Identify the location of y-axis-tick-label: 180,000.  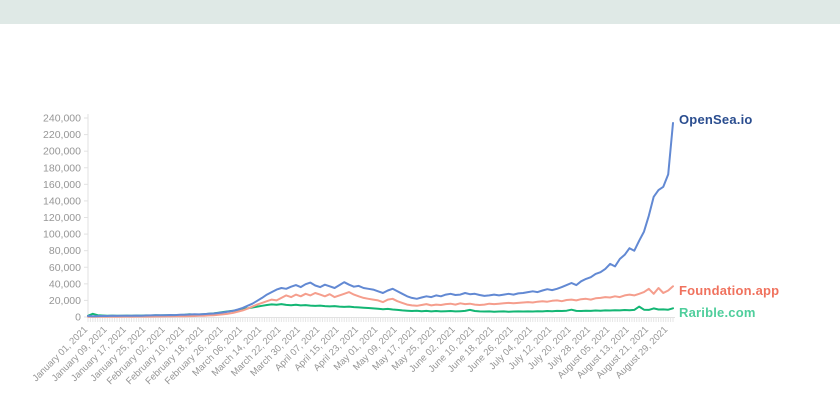
(62, 168).